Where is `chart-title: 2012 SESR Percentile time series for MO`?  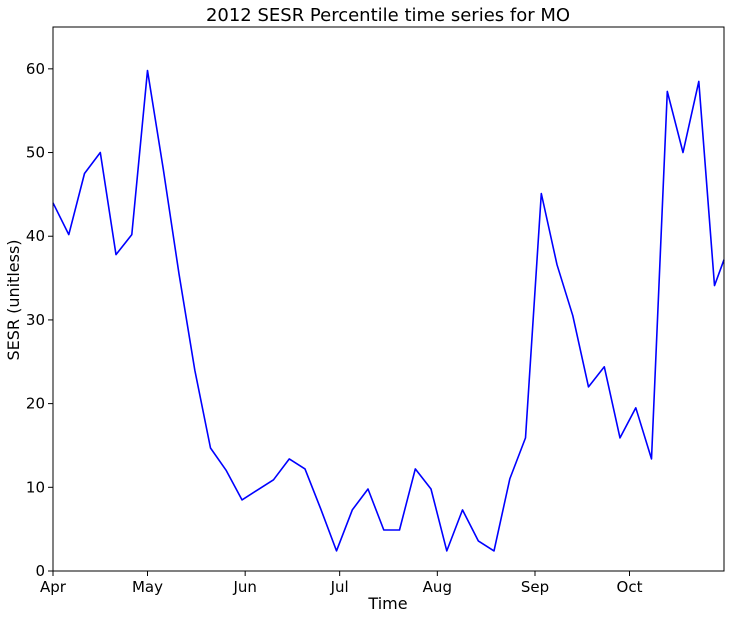
chart-title: 2012 SESR Percentile time series for MO is located at coordinates (388, 15).